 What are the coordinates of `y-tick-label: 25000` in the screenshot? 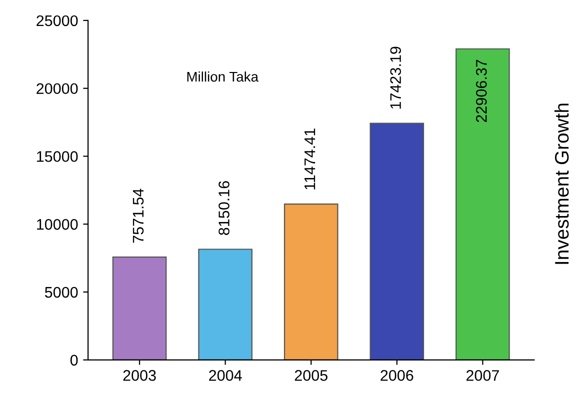 It's located at (57, 20).